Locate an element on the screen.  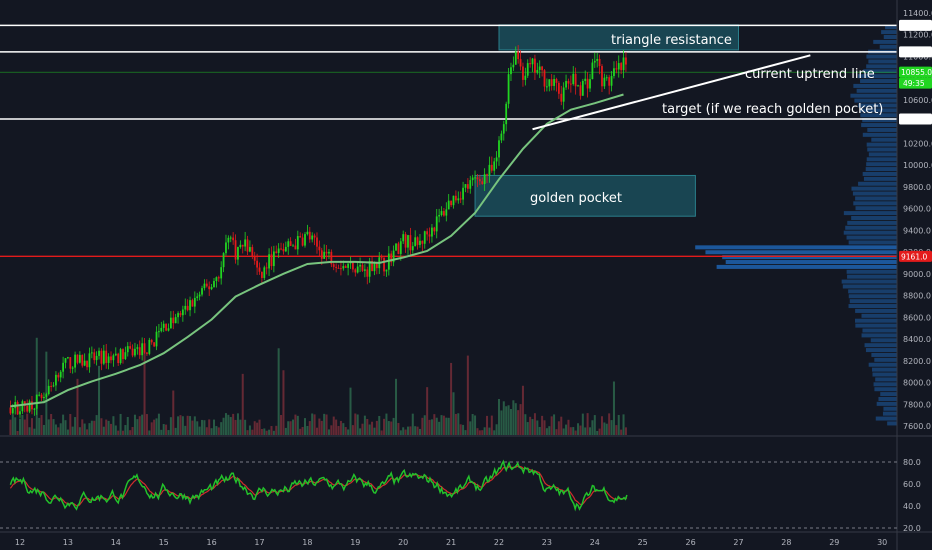
time-tick-label: 13 is located at coordinates (68, 542).